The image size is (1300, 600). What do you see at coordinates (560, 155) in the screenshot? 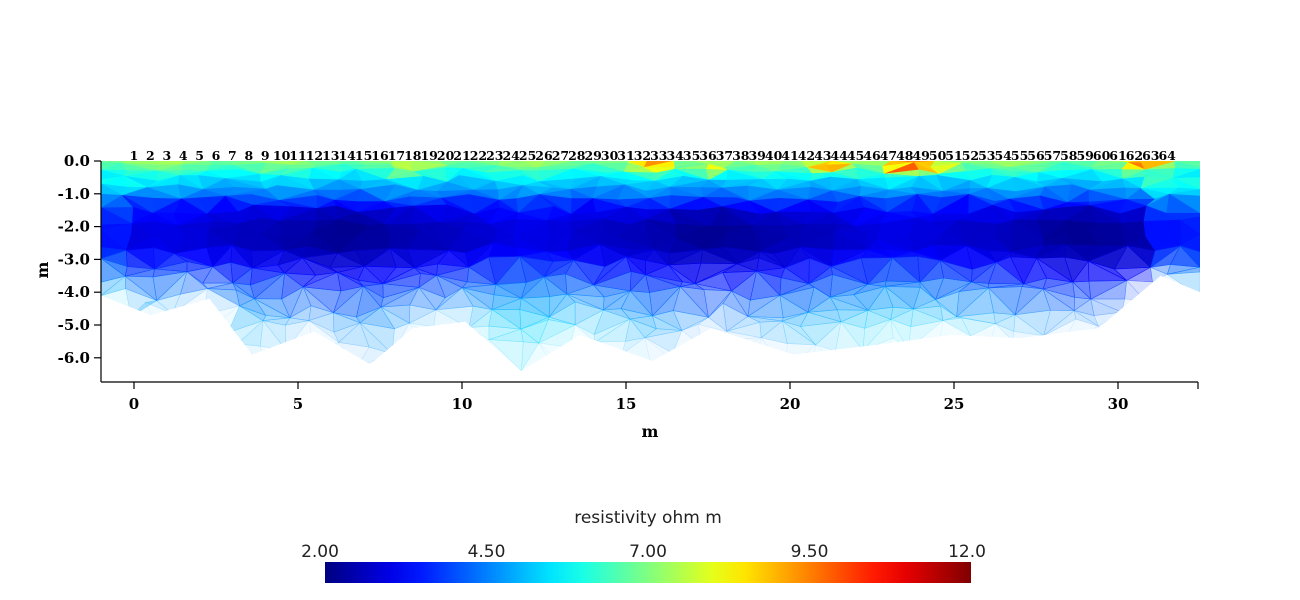
I see `electrode-label: 27` at bounding box center [560, 155].